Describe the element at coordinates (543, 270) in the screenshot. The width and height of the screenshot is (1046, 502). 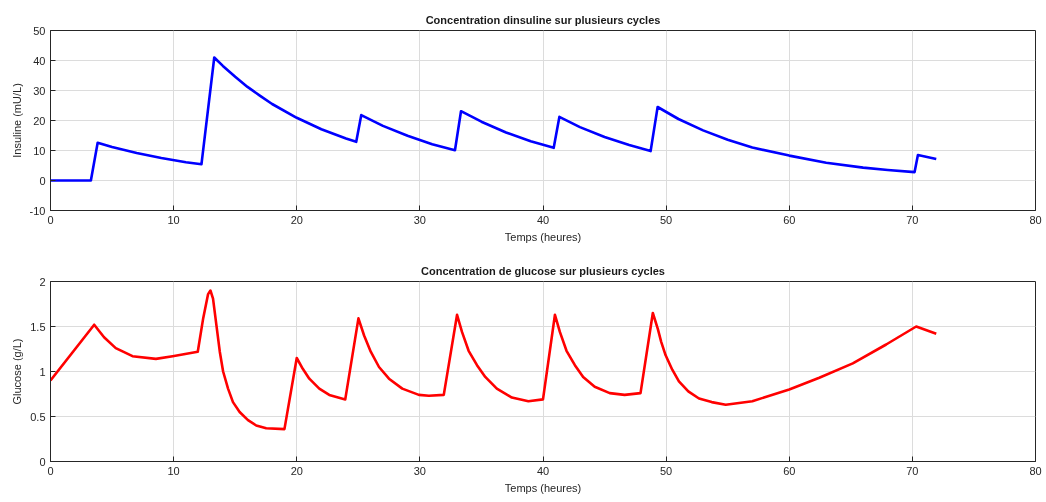
I see `chart-title: Concentration de glucose sur plusieurs cycles` at that location.